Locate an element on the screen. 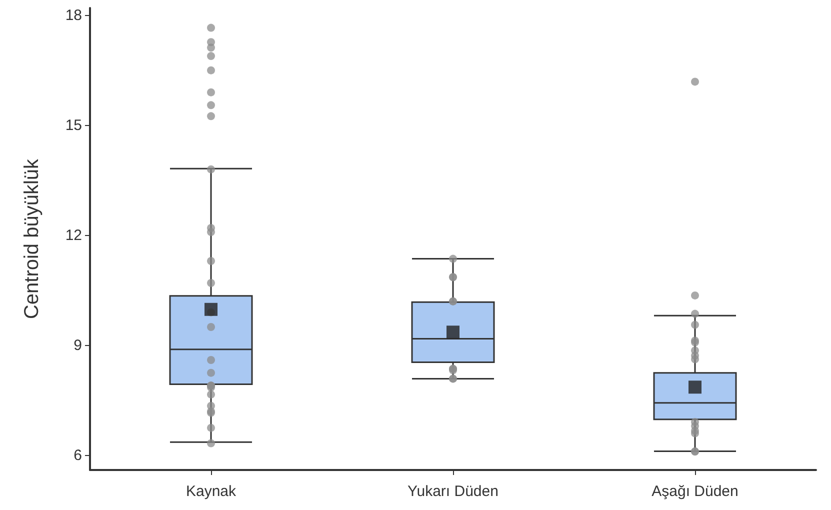 The width and height of the screenshot is (831, 510). y-tick-label: 18 is located at coordinates (73, 15).